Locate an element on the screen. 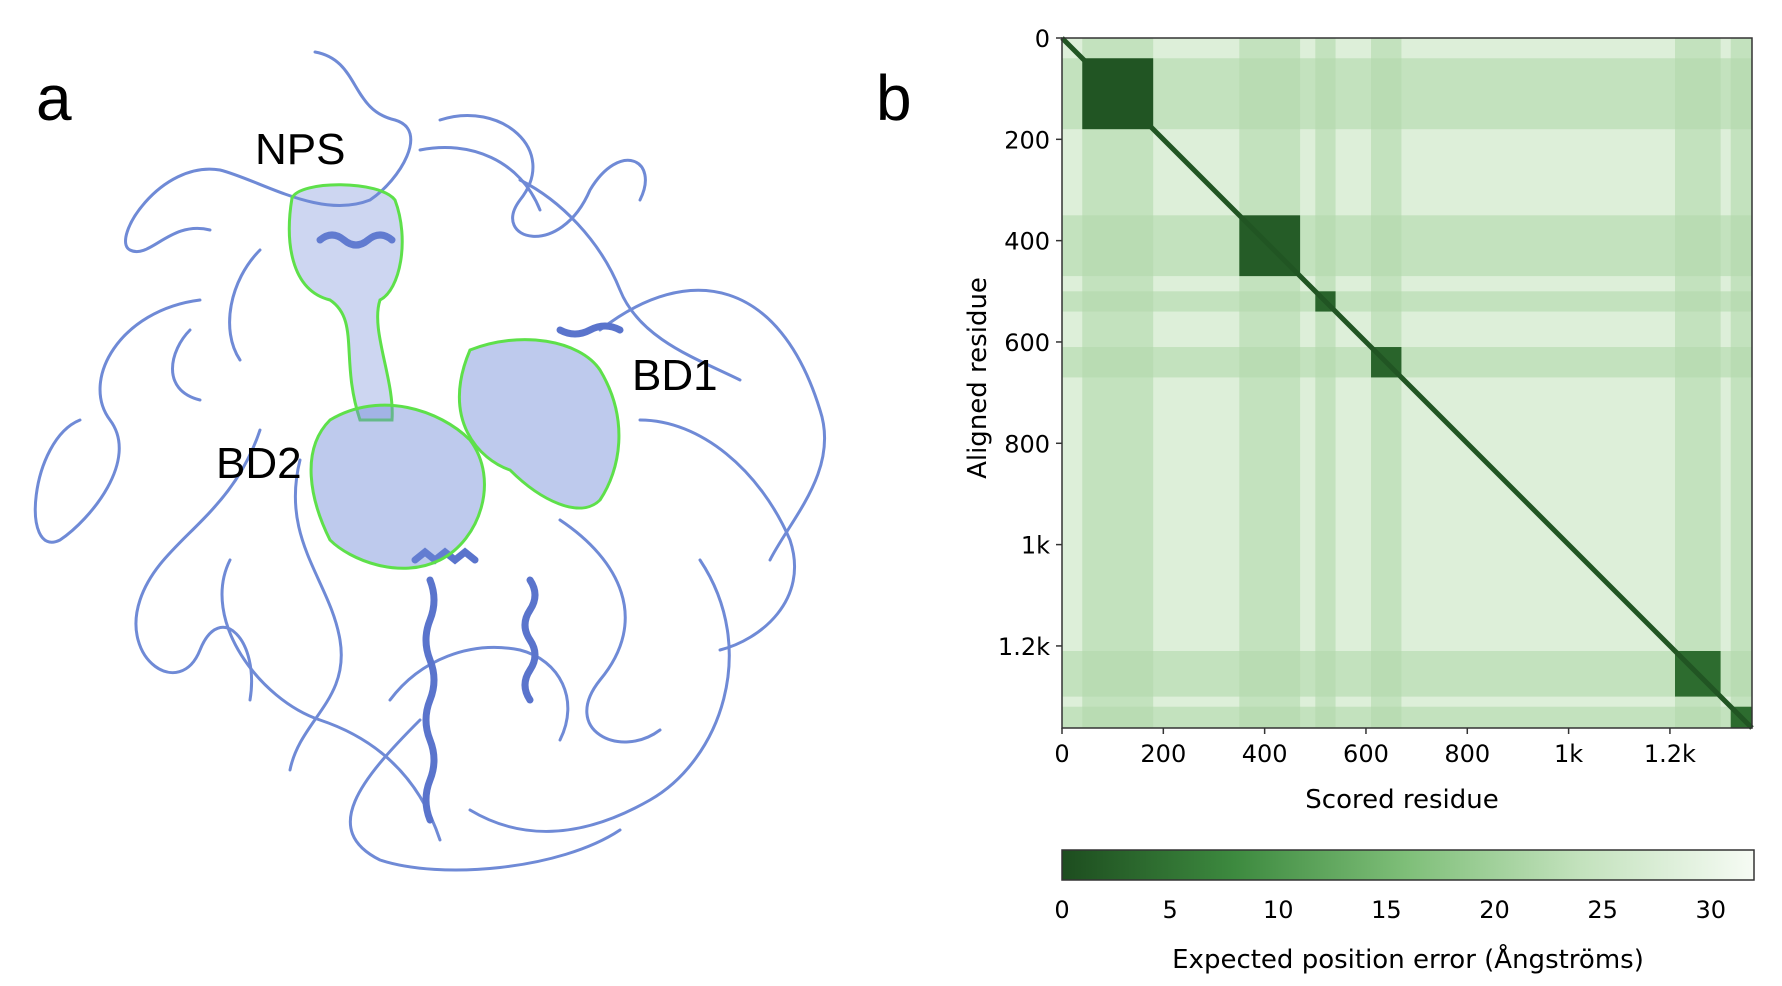 The width and height of the screenshot is (1782, 986). bd1-domain-outline is located at coordinates (539, 424).